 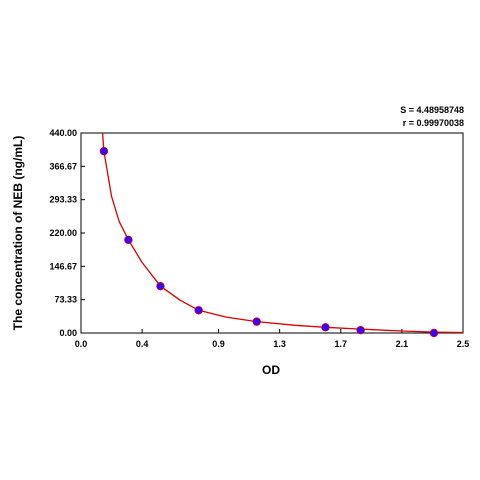 What do you see at coordinates (63, 200) in the screenshot?
I see `y-tick-label: 293.33` at bounding box center [63, 200].